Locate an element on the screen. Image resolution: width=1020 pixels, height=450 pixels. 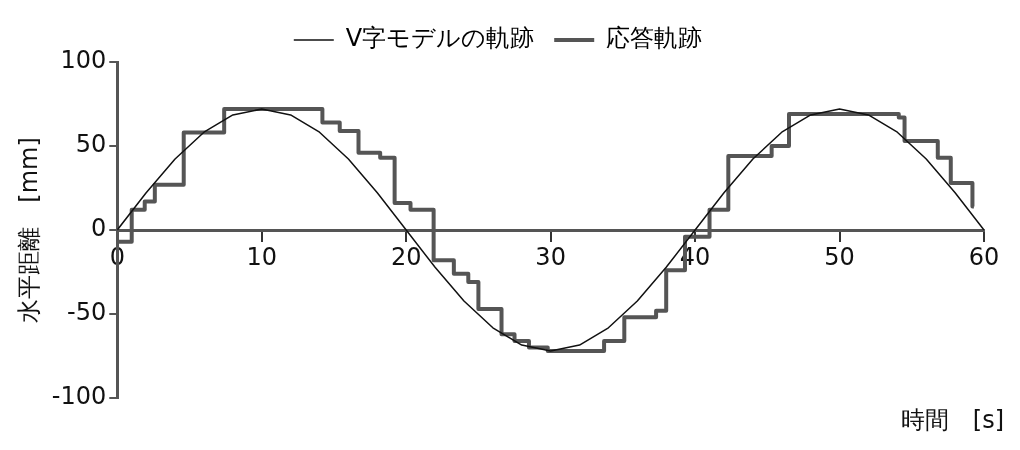
y-tick-label: 100 is located at coordinates (83, 60).